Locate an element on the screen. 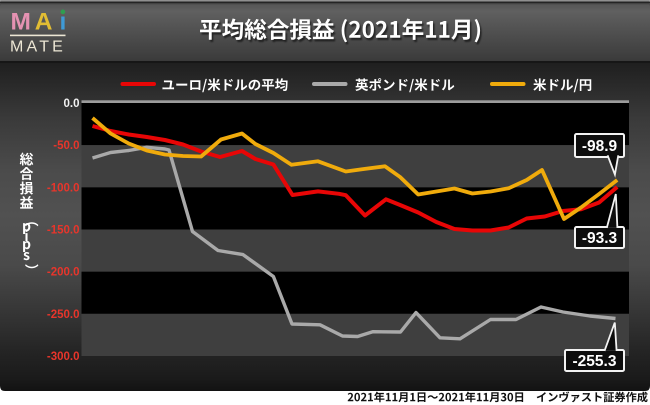 This screenshot has width=650, height=405. svg-text: -93.3 is located at coordinates (600, 238).